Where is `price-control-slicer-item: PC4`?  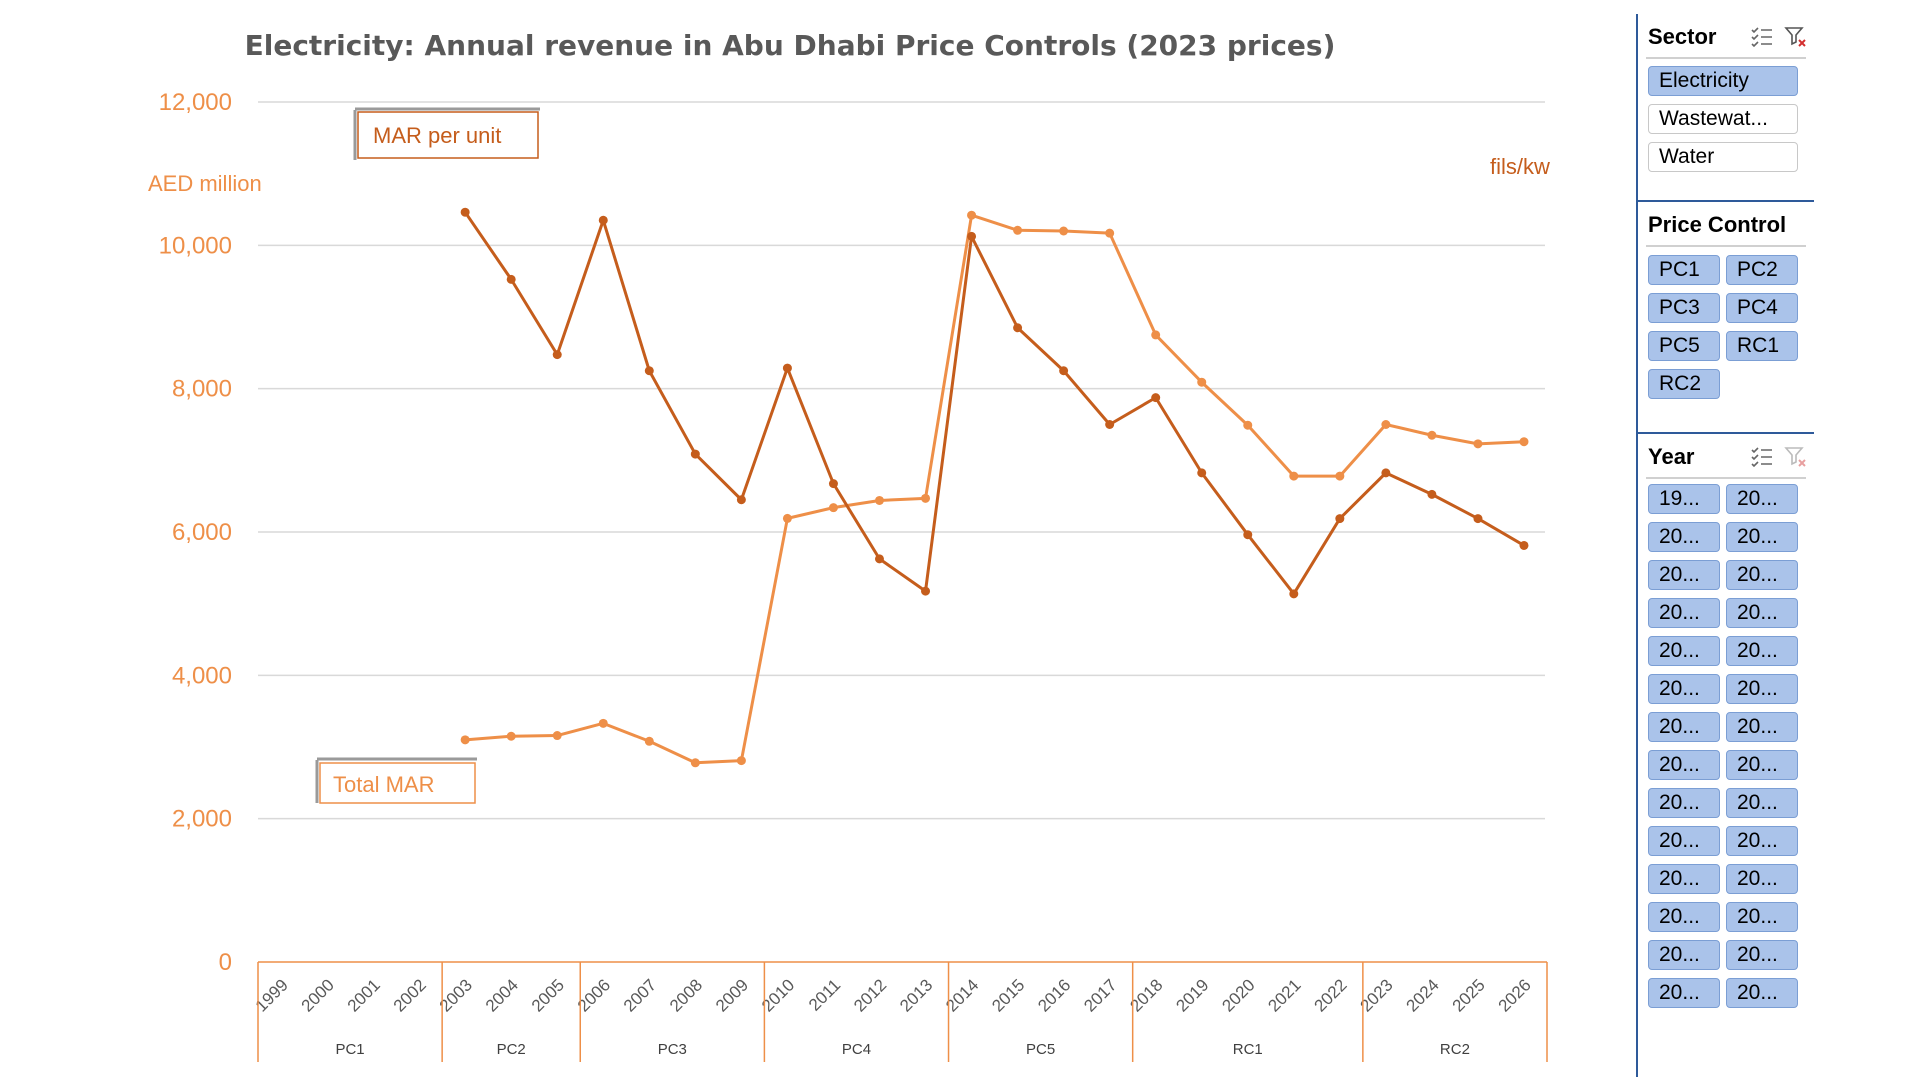
price-control-slicer-item: PC4 is located at coordinates (1762, 308).